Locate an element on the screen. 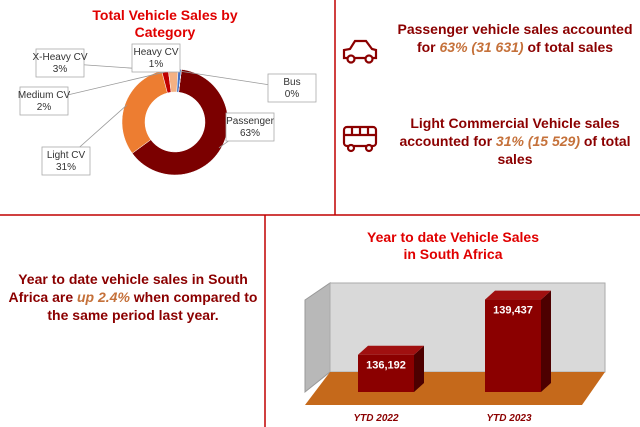 The width and height of the screenshot is (640, 427). note-highlight: 63% (31 631) is located at coordinates (481, 47).